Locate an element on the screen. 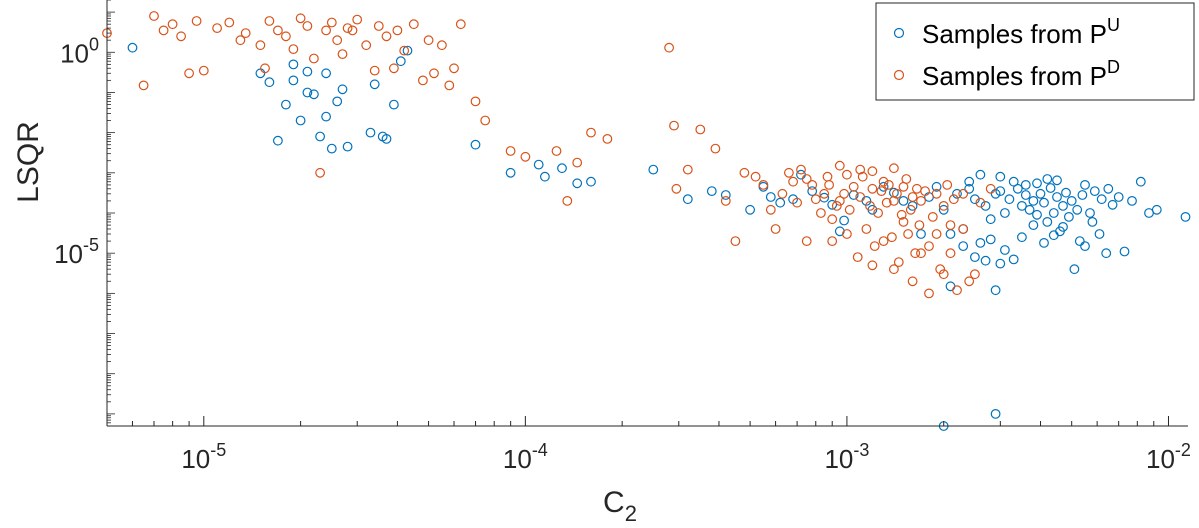  x-axis-label-subscript: 2 is located at coordinates (631, 513).